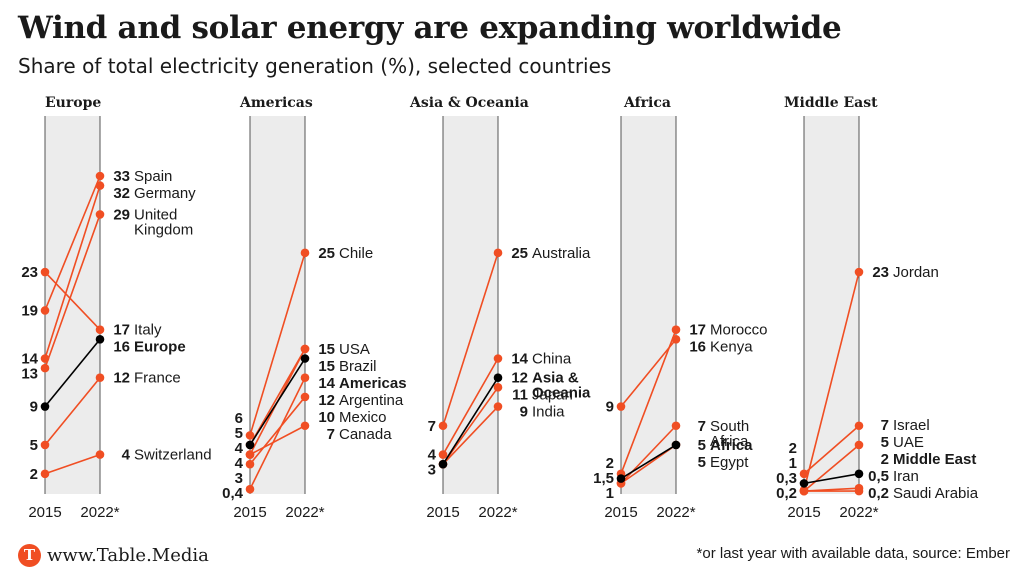 This screenshot has height=582, width=1024. I want to click on series-line-morocco, so click(648, 402).